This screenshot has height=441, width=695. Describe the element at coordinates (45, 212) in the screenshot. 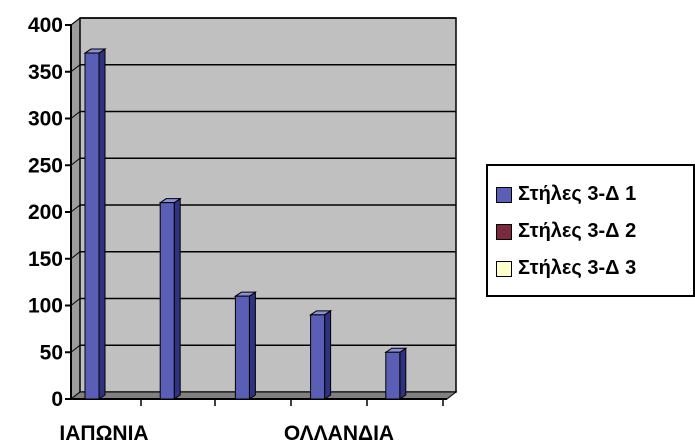

I see `y-tick-label: 200` at that location.